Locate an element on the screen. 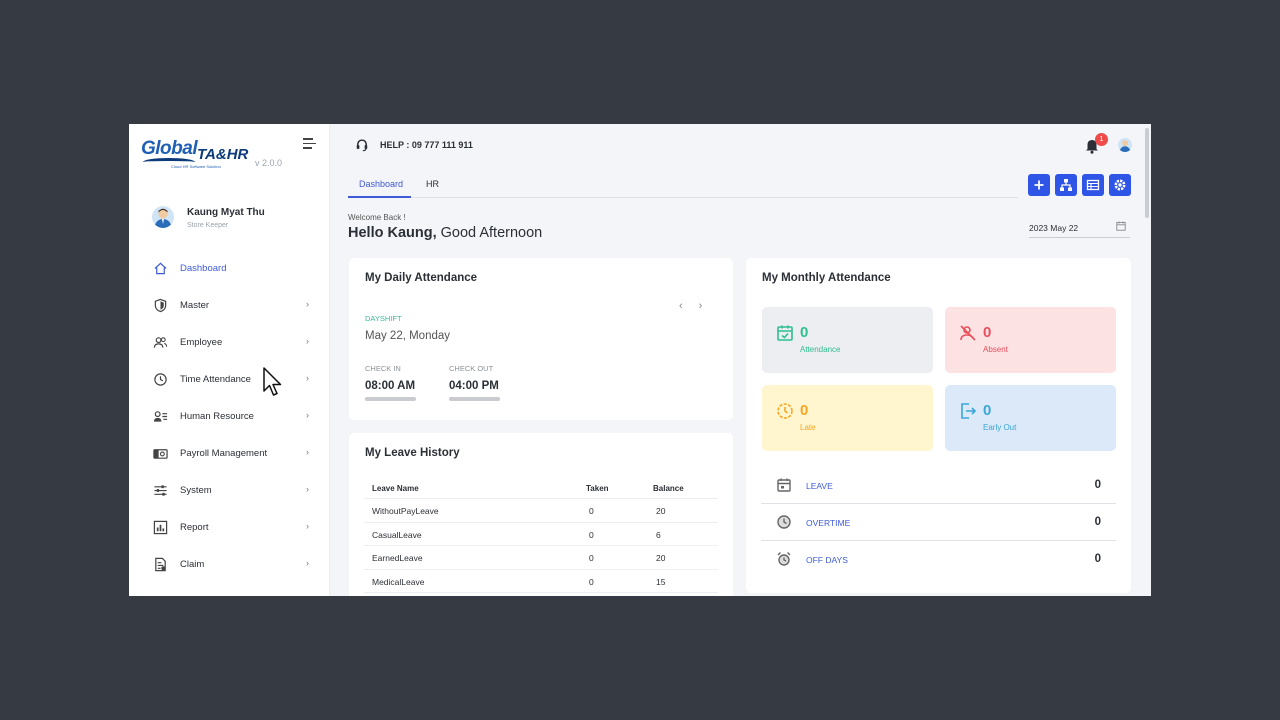 This screenshot has height=720, width=1280. sidebar-item-report: Report › is located at coordinates (229, 527).